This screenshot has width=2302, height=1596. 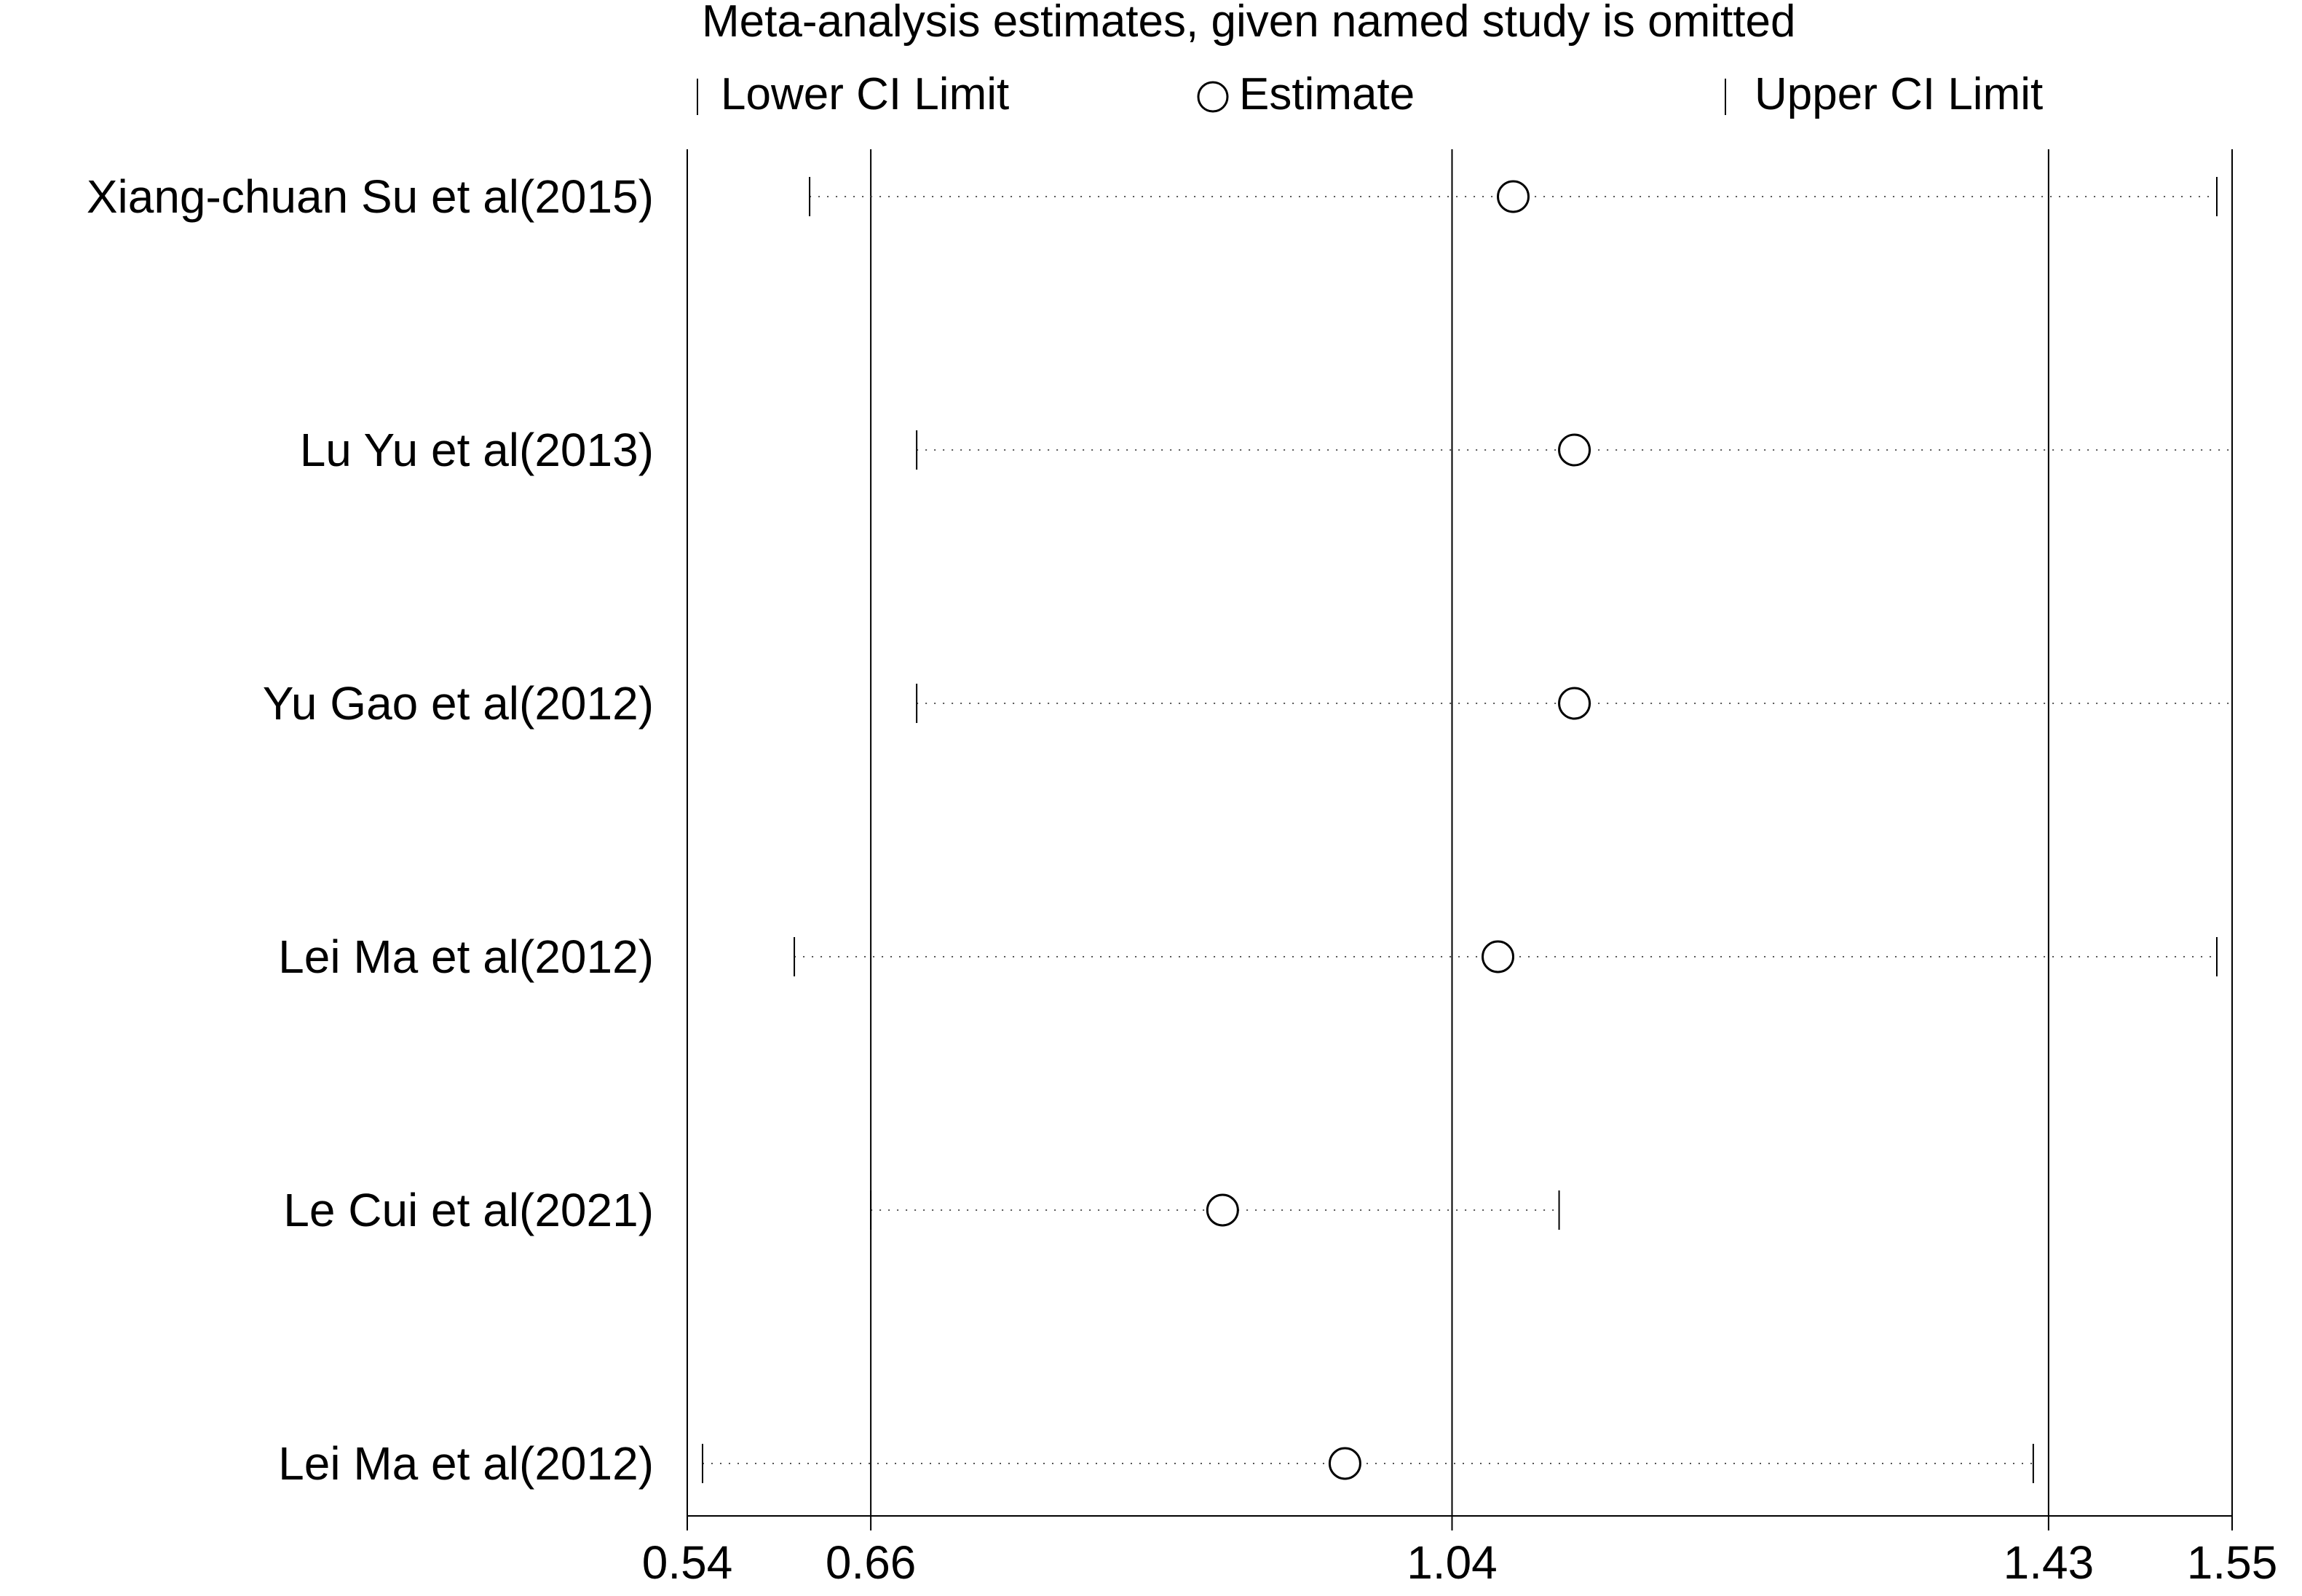 I want to click on legend: Lower CI Limit Estimate Upper CI Limit, so click(x=1370, y=94).